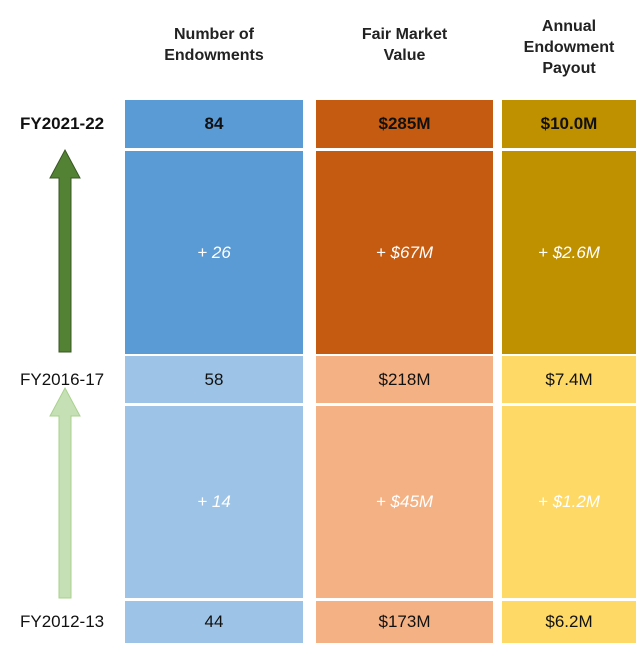 This screenshot has width=636, height=646. I want to click on cell: 58, so click(214, 379).